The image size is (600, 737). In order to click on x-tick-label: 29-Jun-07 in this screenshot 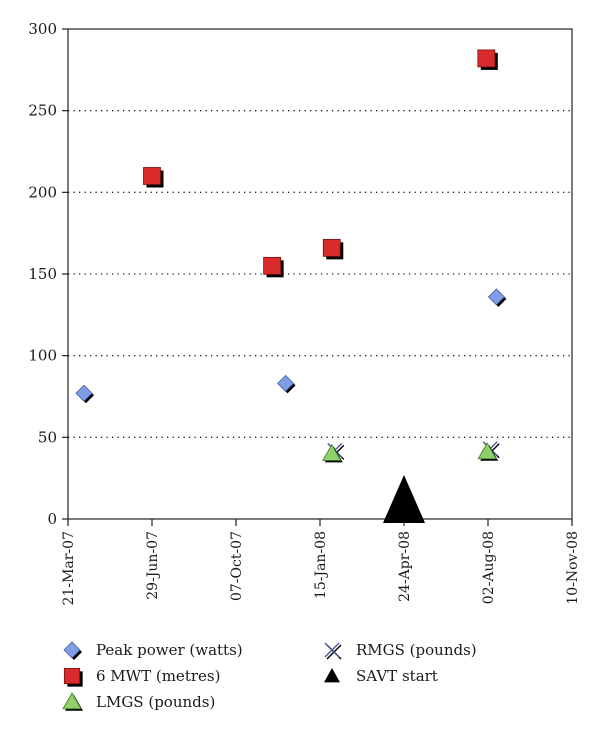, I will do `click(153, 565)`.